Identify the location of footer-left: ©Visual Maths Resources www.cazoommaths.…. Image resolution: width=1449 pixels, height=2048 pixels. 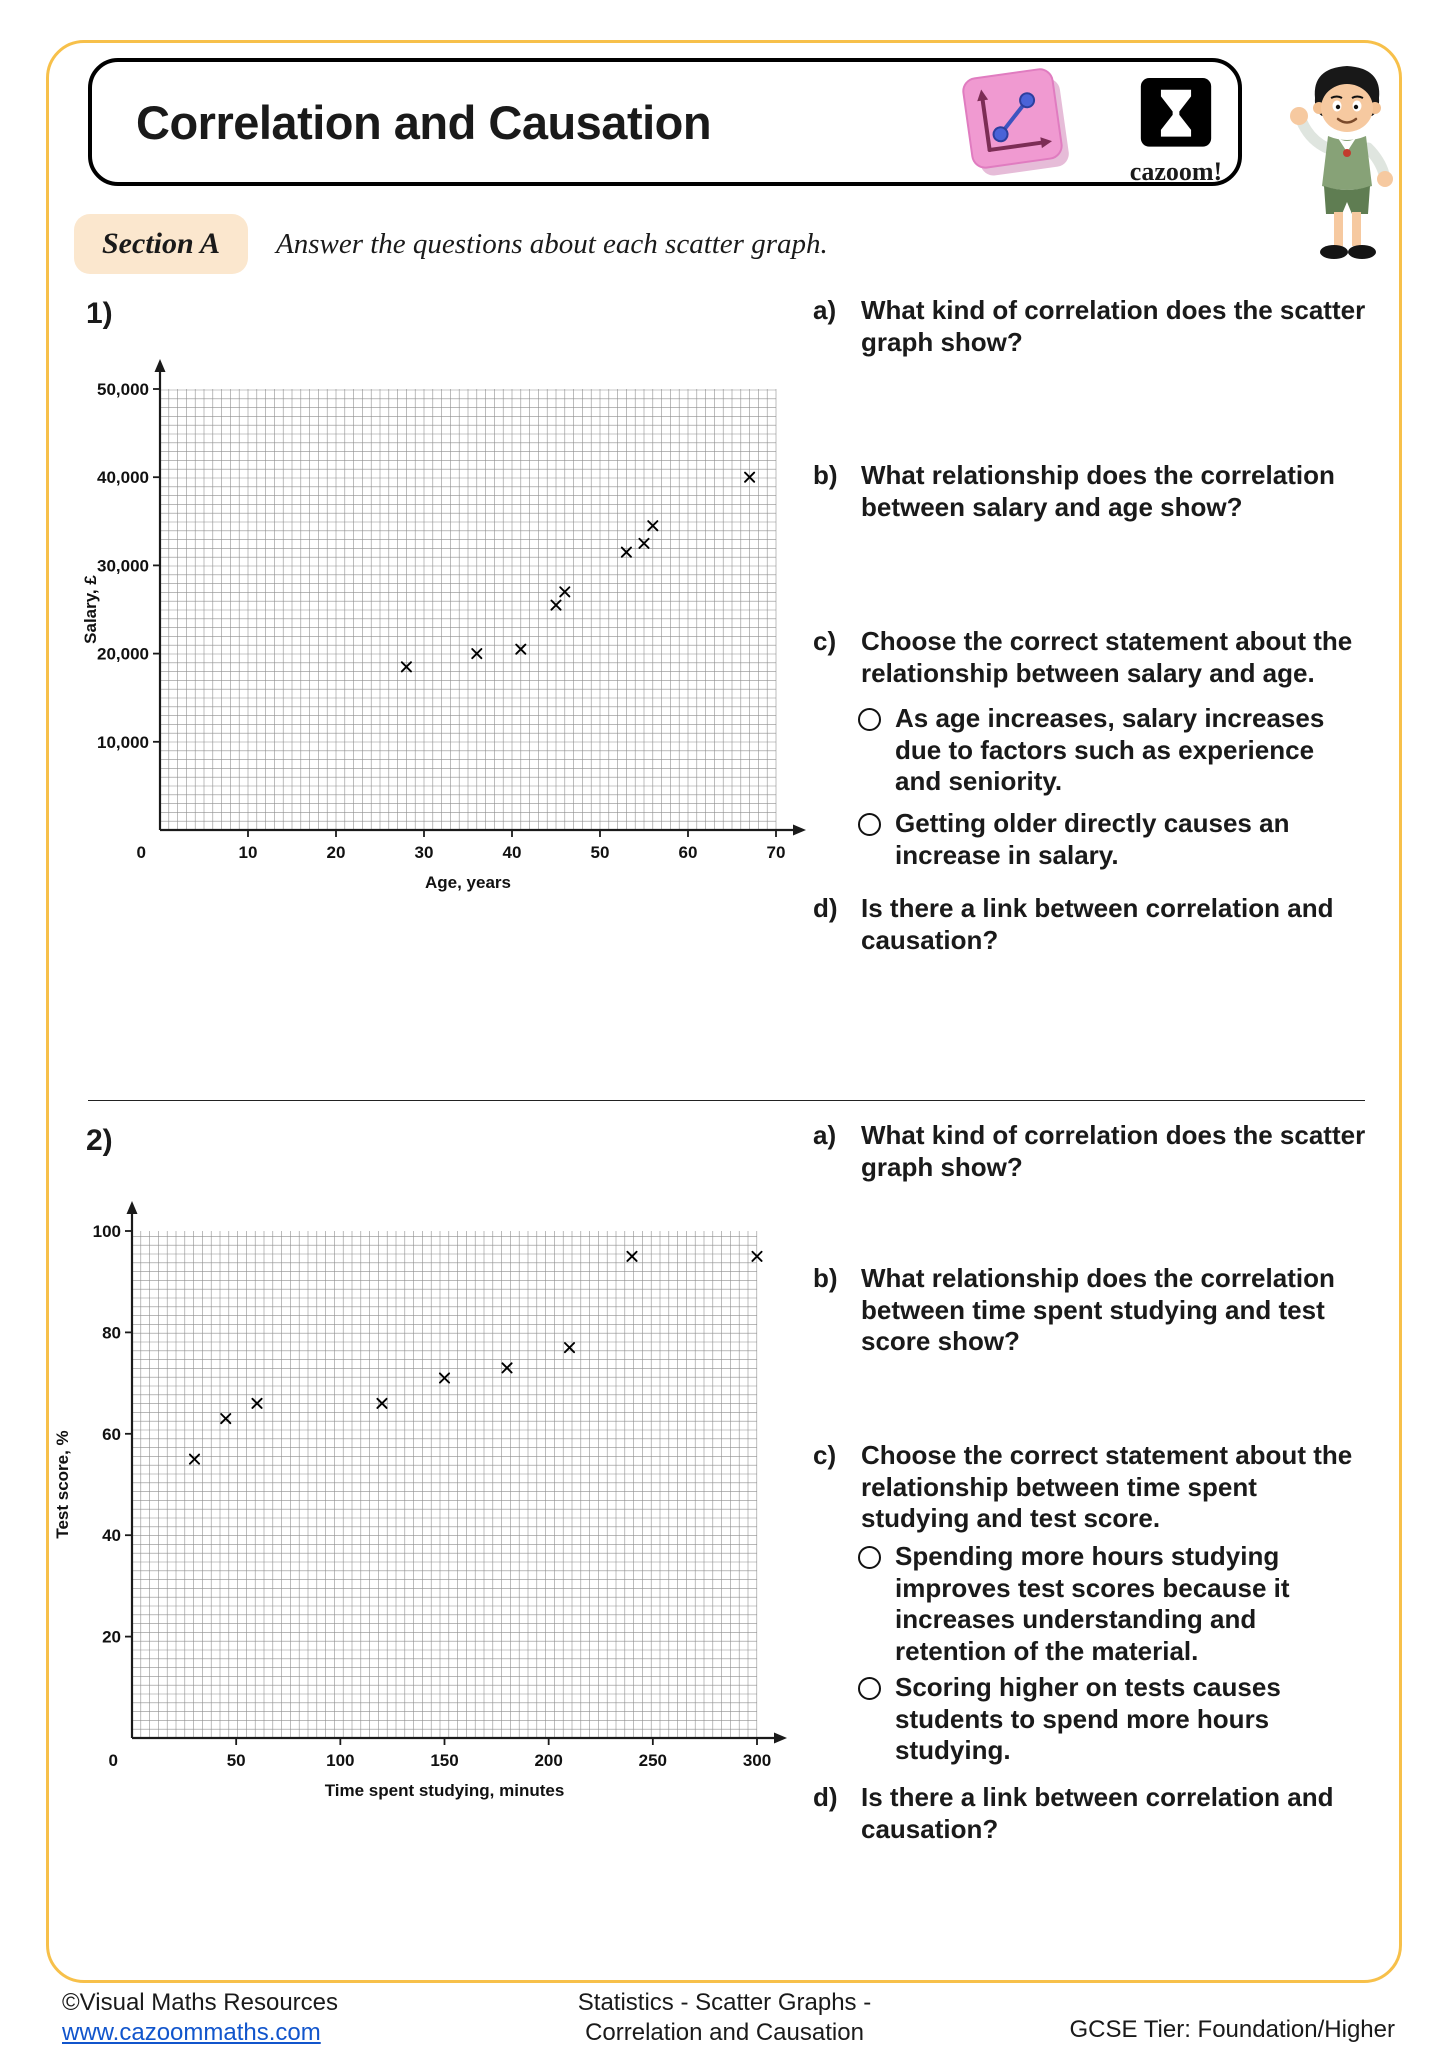
(200, 2018).